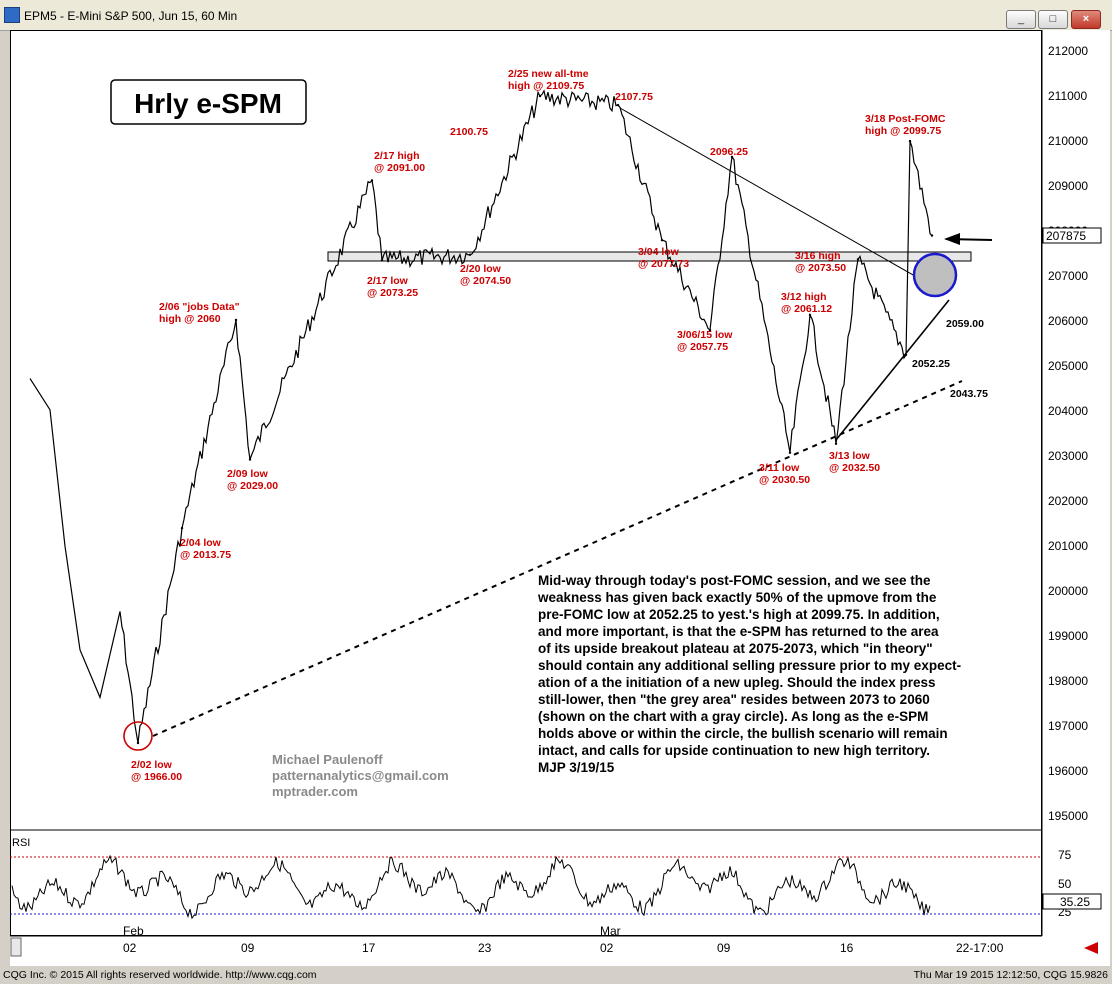 This screenshot has height=984, width=1112. I want to click on price-tick: 211000, so click(1067, 96).